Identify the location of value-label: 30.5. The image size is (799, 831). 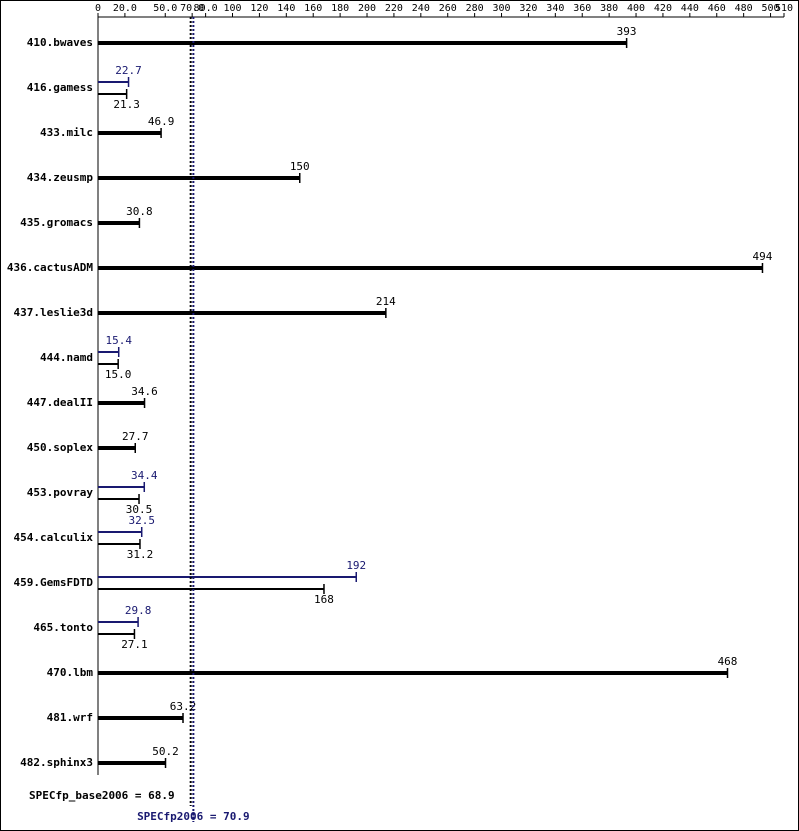
(139, 509).